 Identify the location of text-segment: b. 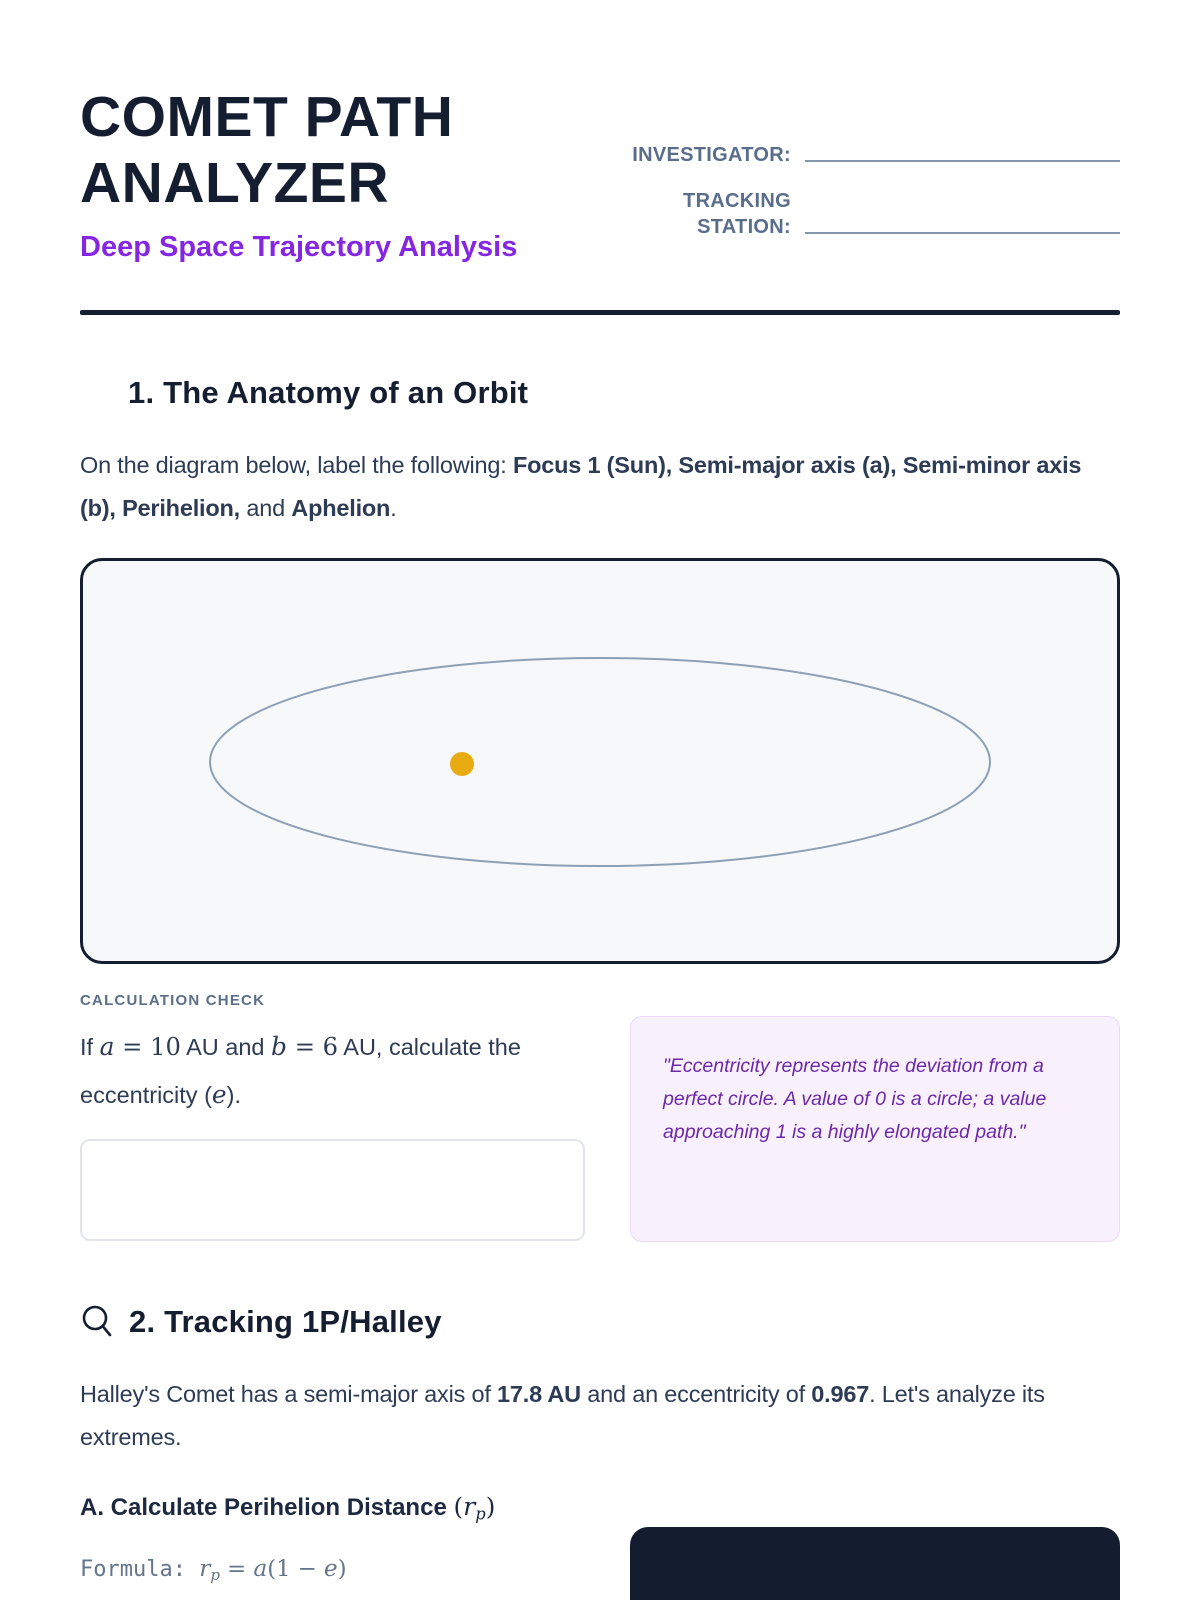
(279, 1046).